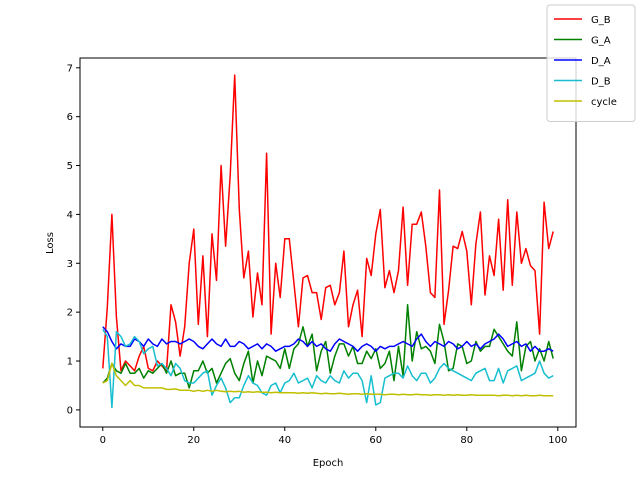 This screenshot has width=640, height=480. Describe the element at coordinates (70, 362) in the screenshot. I see `y-tick-label: 1` at that location.